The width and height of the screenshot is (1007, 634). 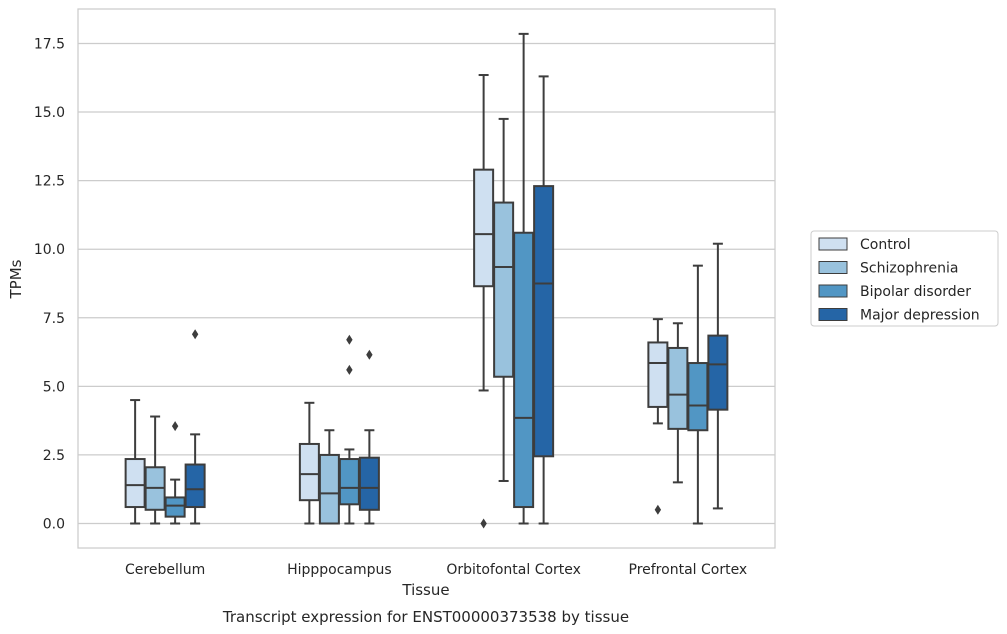 What do you see at coordinates (909, 269) in the screenshot?
I see `legend-label: Schizophrenia` at bounding box center [909, 269].